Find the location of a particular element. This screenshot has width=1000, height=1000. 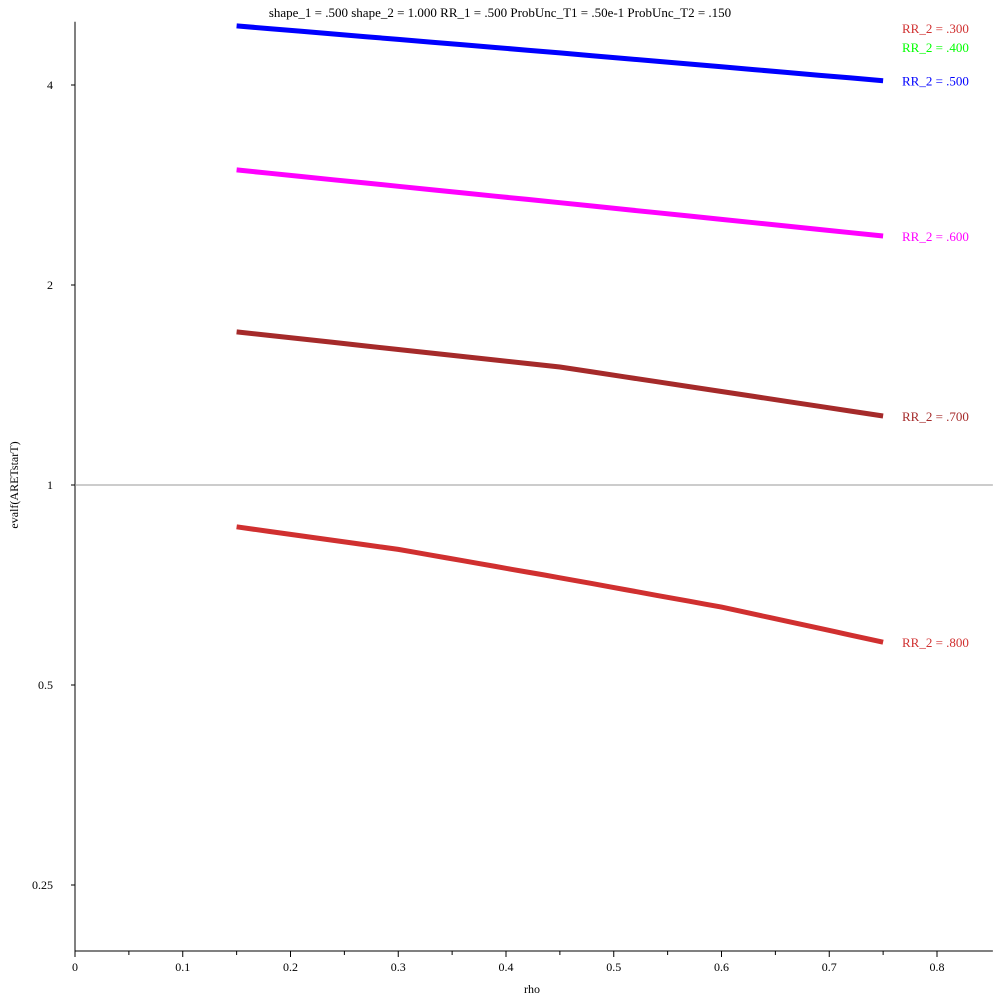

x-tick-label: 0.8 is located at coordinates (937, 967).